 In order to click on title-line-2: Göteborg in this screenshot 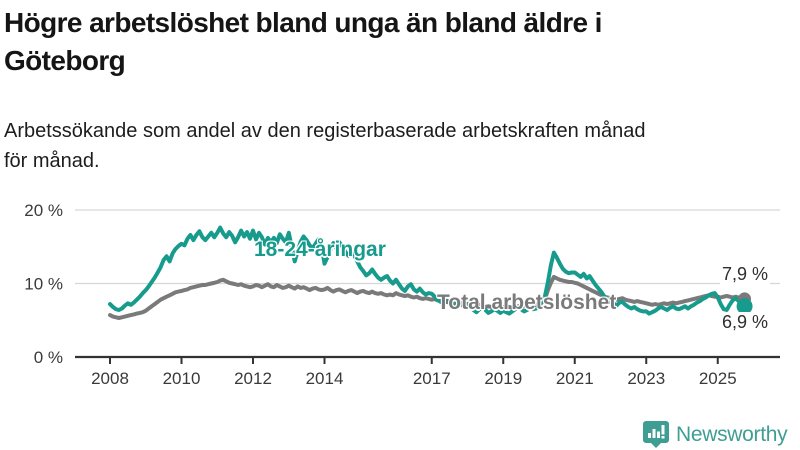, I will do `click(65, 60)`.